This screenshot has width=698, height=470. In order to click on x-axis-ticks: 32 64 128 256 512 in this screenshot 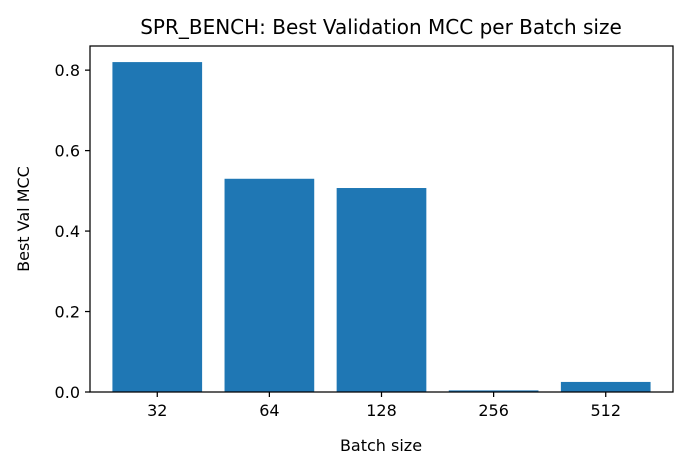, I will do `click(384, 406)`.